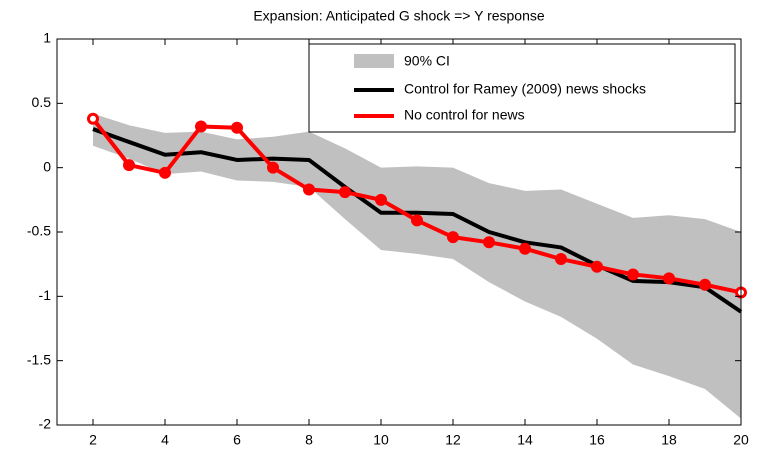 Image resolution: width=764 pixels, height=454 pixels. Describe the element at coordinates (39, 359) in the screenshot. I see `y-tick-label: -1.5` at that location.